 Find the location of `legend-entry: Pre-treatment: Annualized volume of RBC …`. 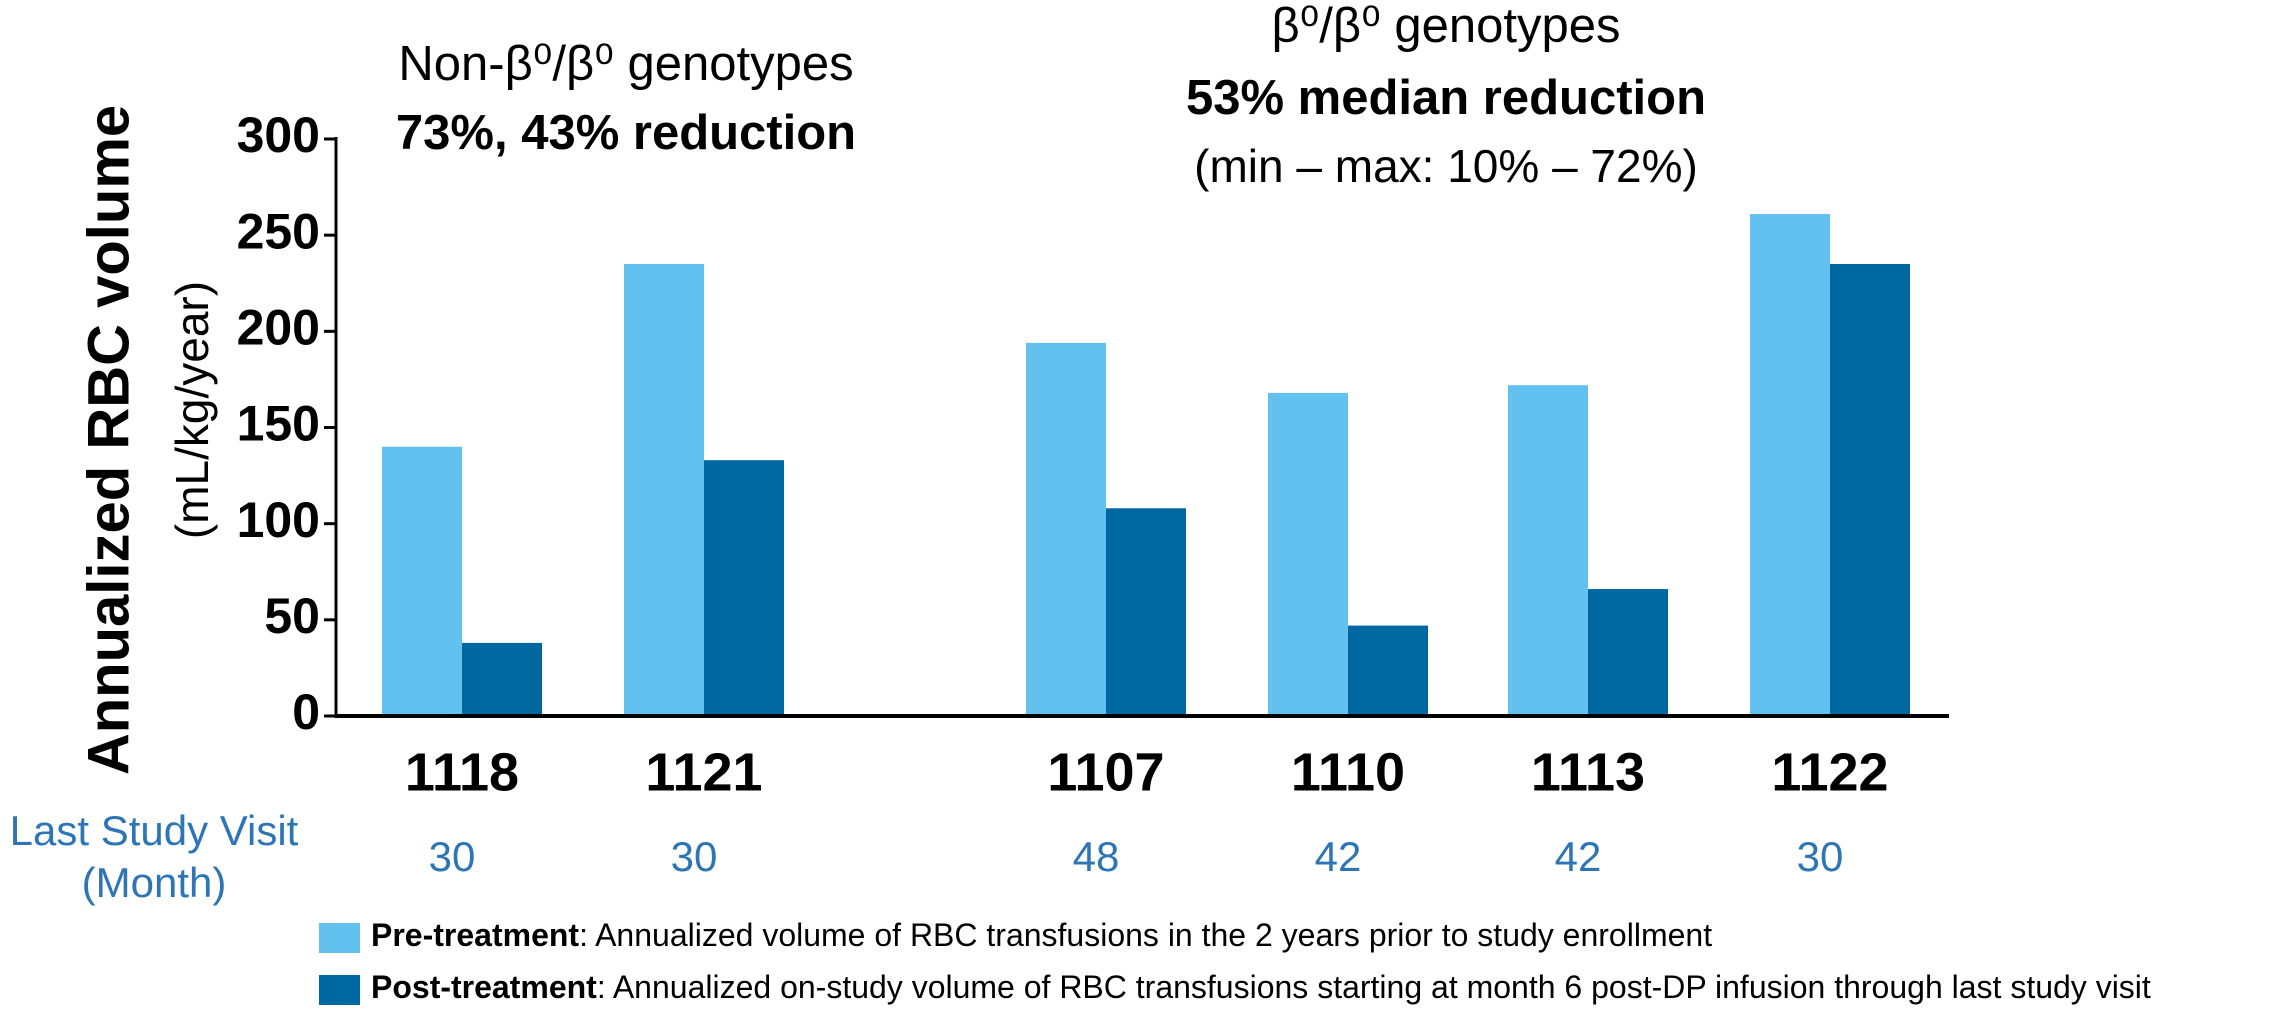

legend-entry: Pre-treatment: Annualized volume of RBC … is located at coordinates (1041, 935).